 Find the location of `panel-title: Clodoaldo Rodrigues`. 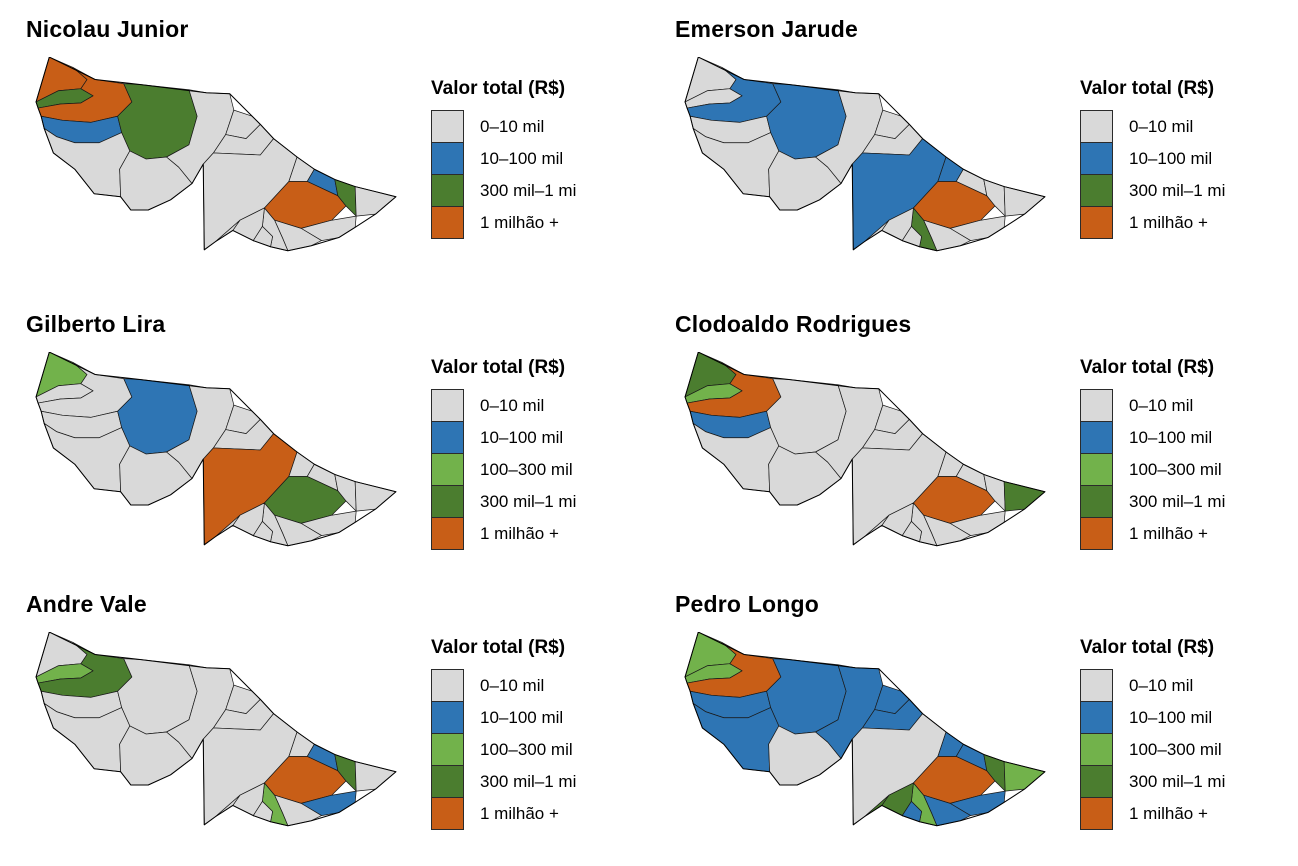

panel-title: Clodoaldo Rodrigues is located at coordinates (793, 324).